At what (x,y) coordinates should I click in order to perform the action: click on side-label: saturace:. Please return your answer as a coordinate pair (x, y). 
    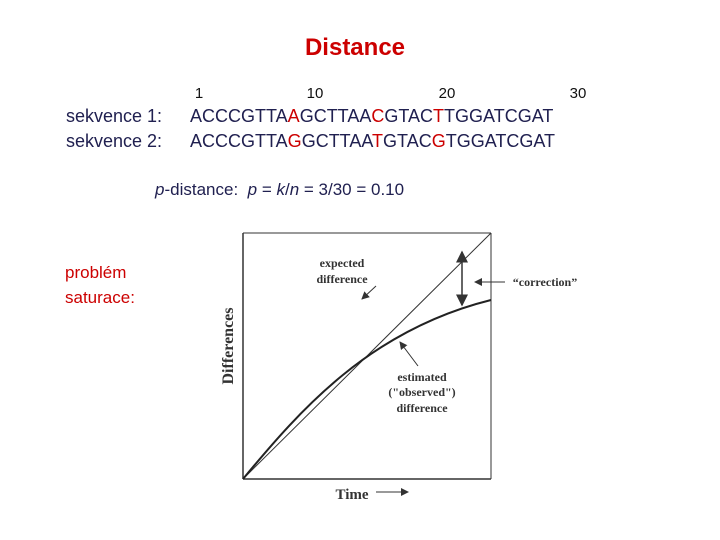
    Looking at the image, I should click on (100, 297).